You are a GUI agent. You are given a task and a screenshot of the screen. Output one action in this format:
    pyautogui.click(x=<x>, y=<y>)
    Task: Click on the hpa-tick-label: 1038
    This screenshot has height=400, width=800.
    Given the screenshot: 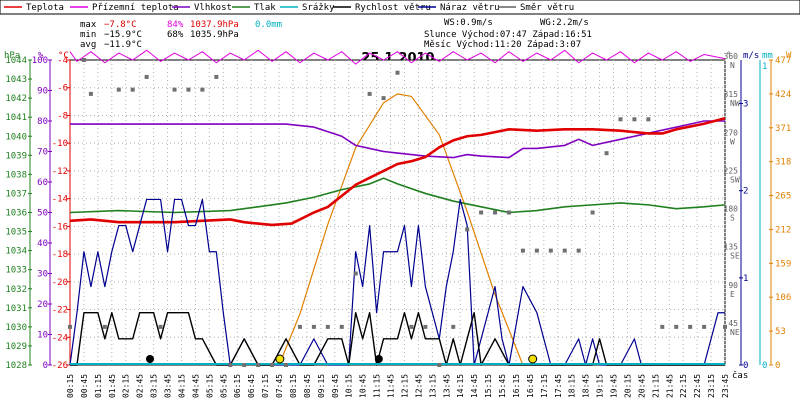 What is the action you would take?
    pyautogui.click(x=16, y=175)
    